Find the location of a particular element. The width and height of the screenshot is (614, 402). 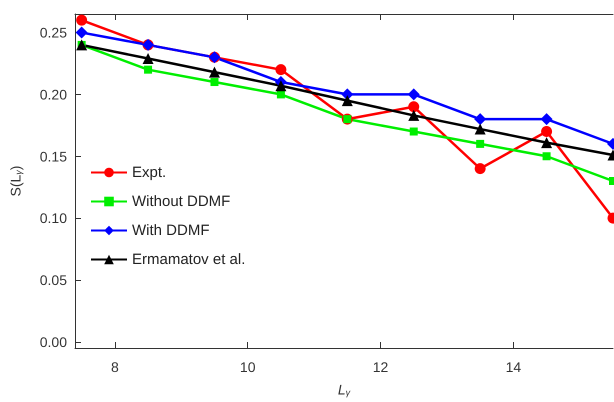

x-tick-label: 10 is located at coordinates (248, 367).